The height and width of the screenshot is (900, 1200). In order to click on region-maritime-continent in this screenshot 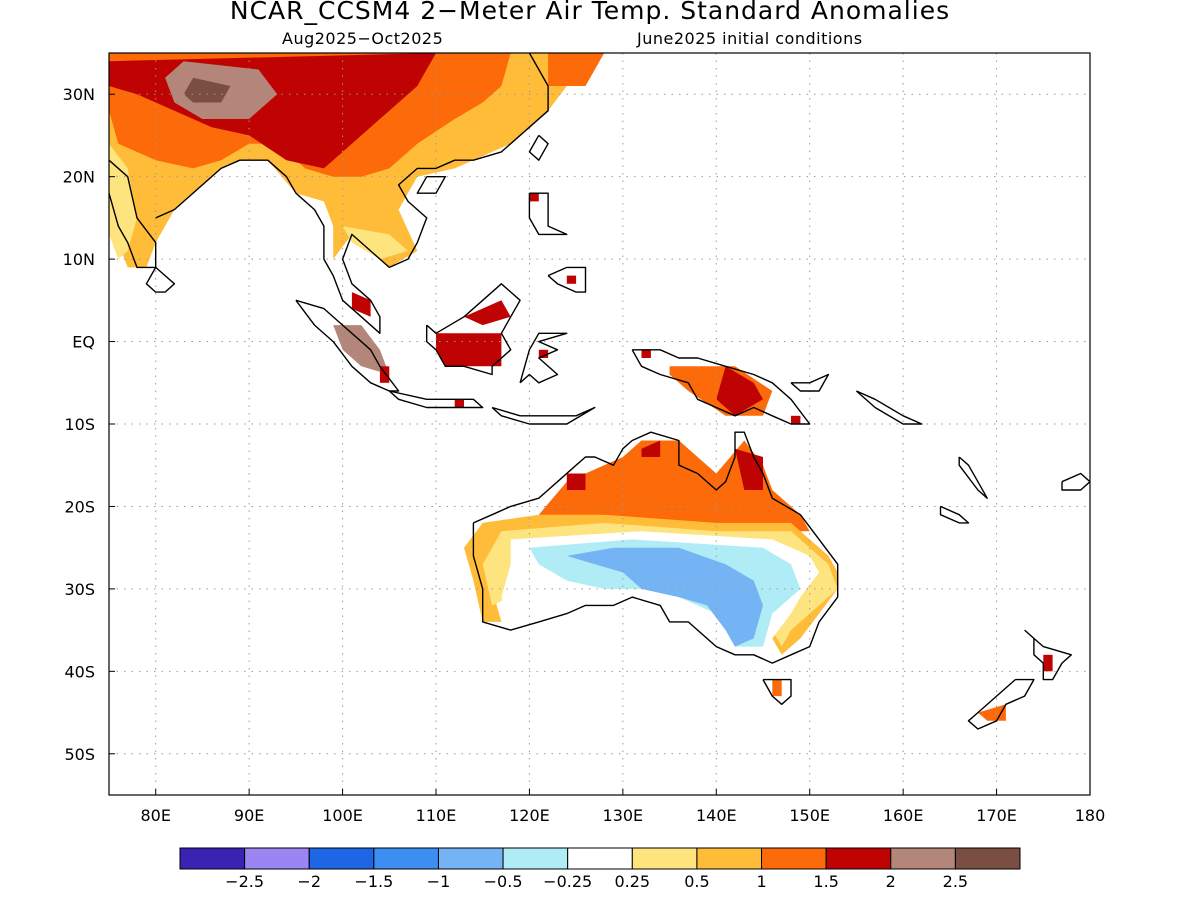, I will do `click(492, 300)`.